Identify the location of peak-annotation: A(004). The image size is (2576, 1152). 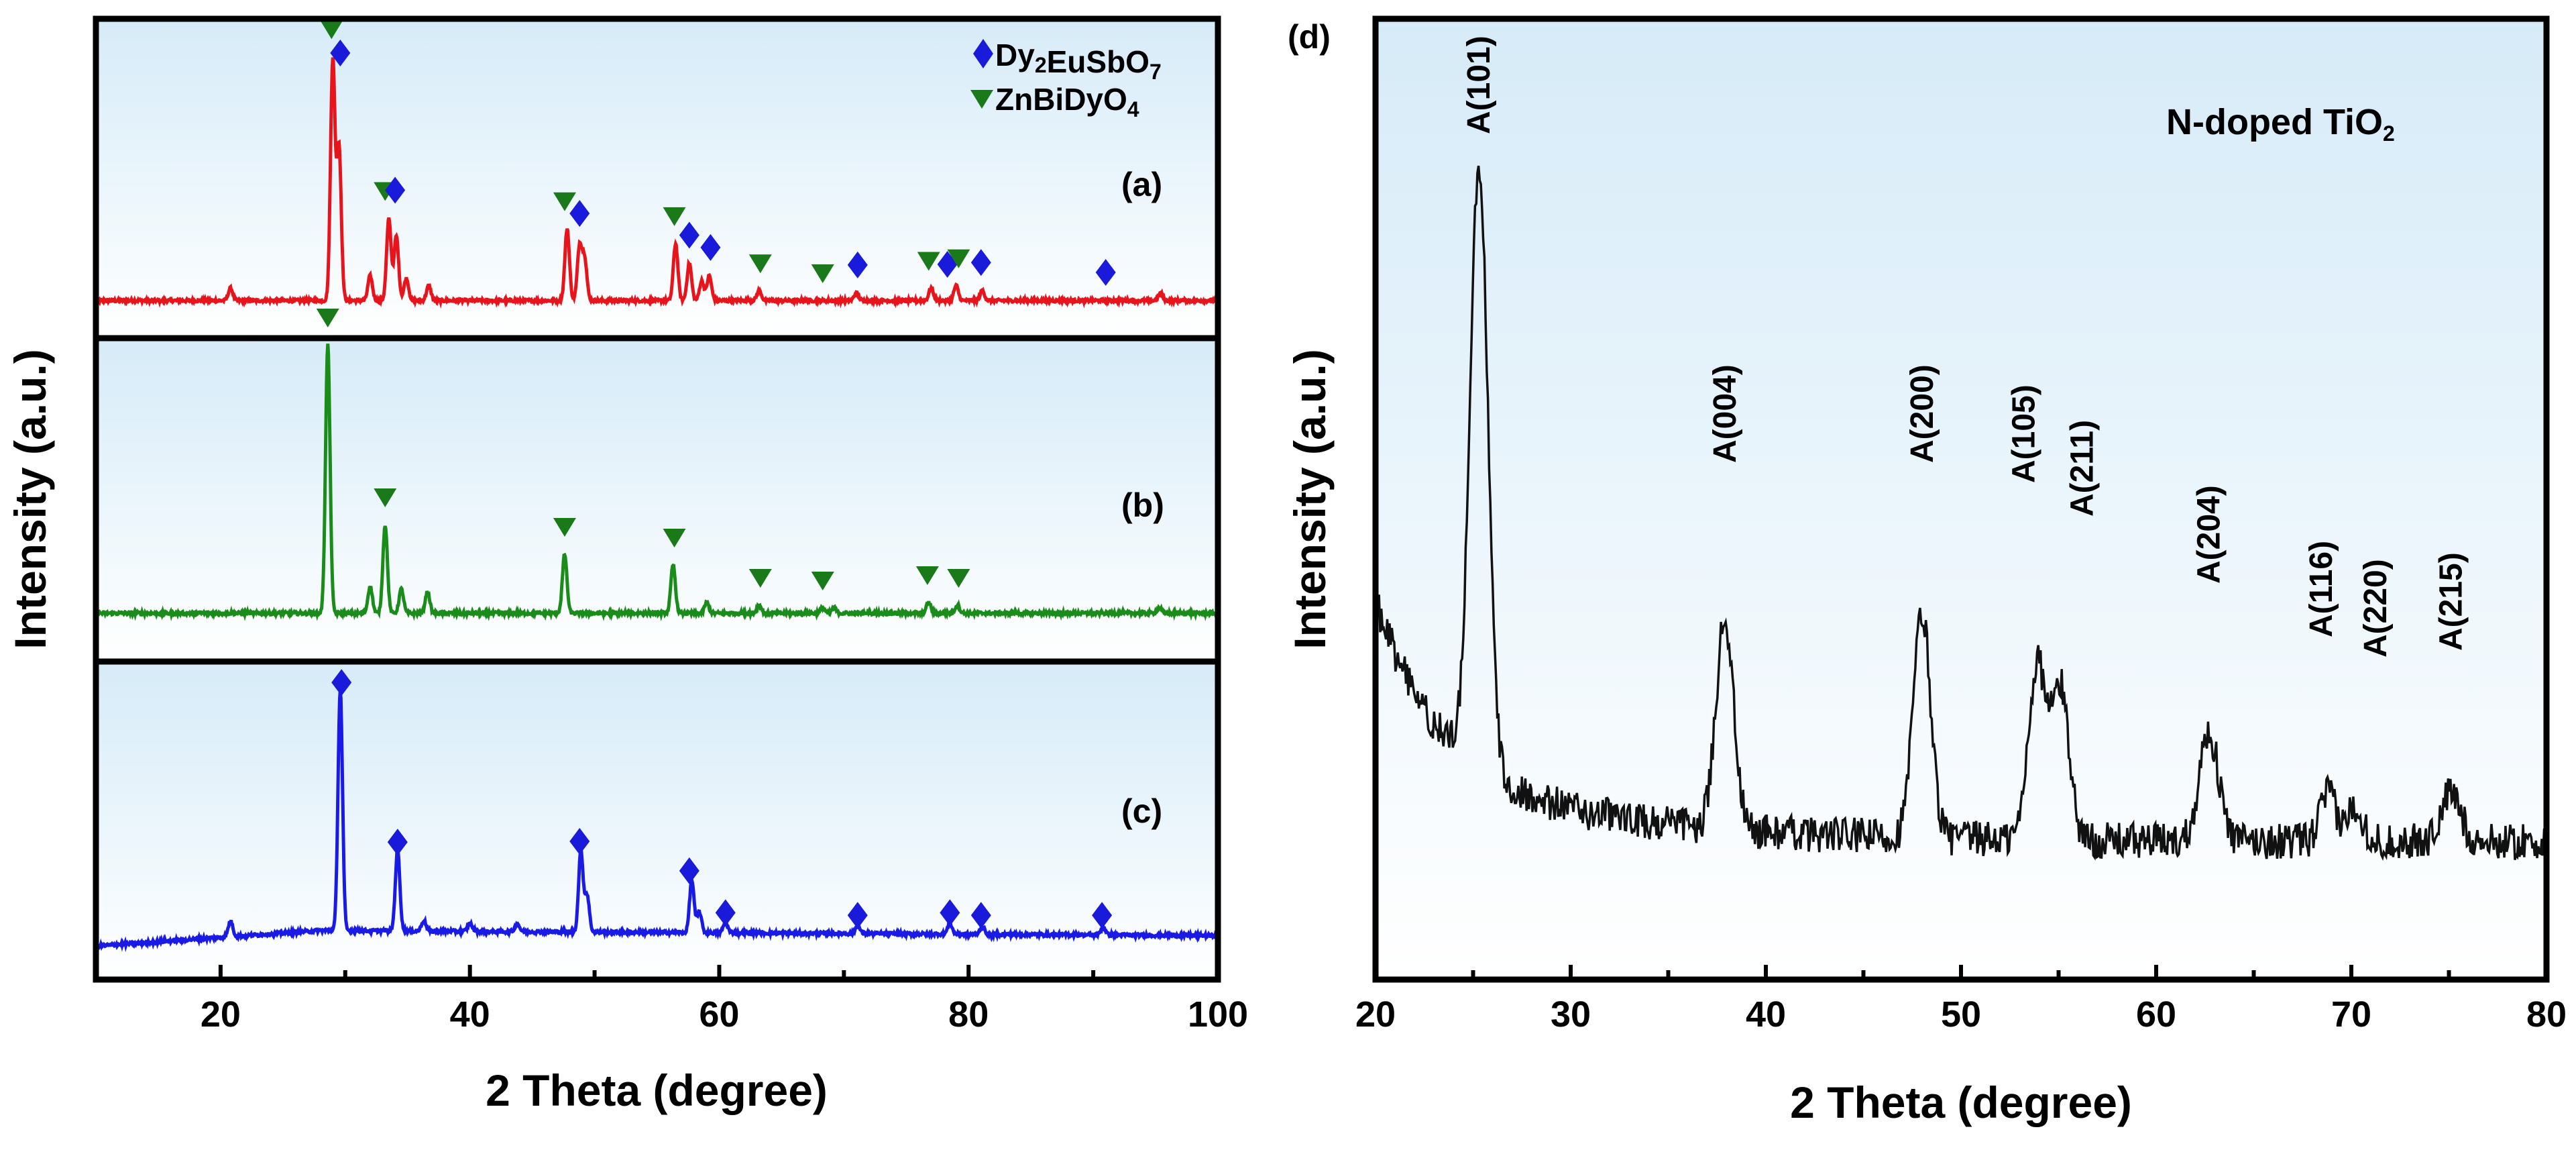
(1725, 413).